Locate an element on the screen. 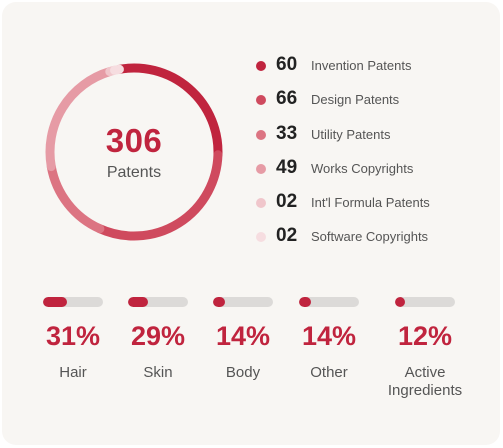 This screenshot has width=503, height=448. legend-item: 33 Utility Patents is located at coordinates (376, 138).